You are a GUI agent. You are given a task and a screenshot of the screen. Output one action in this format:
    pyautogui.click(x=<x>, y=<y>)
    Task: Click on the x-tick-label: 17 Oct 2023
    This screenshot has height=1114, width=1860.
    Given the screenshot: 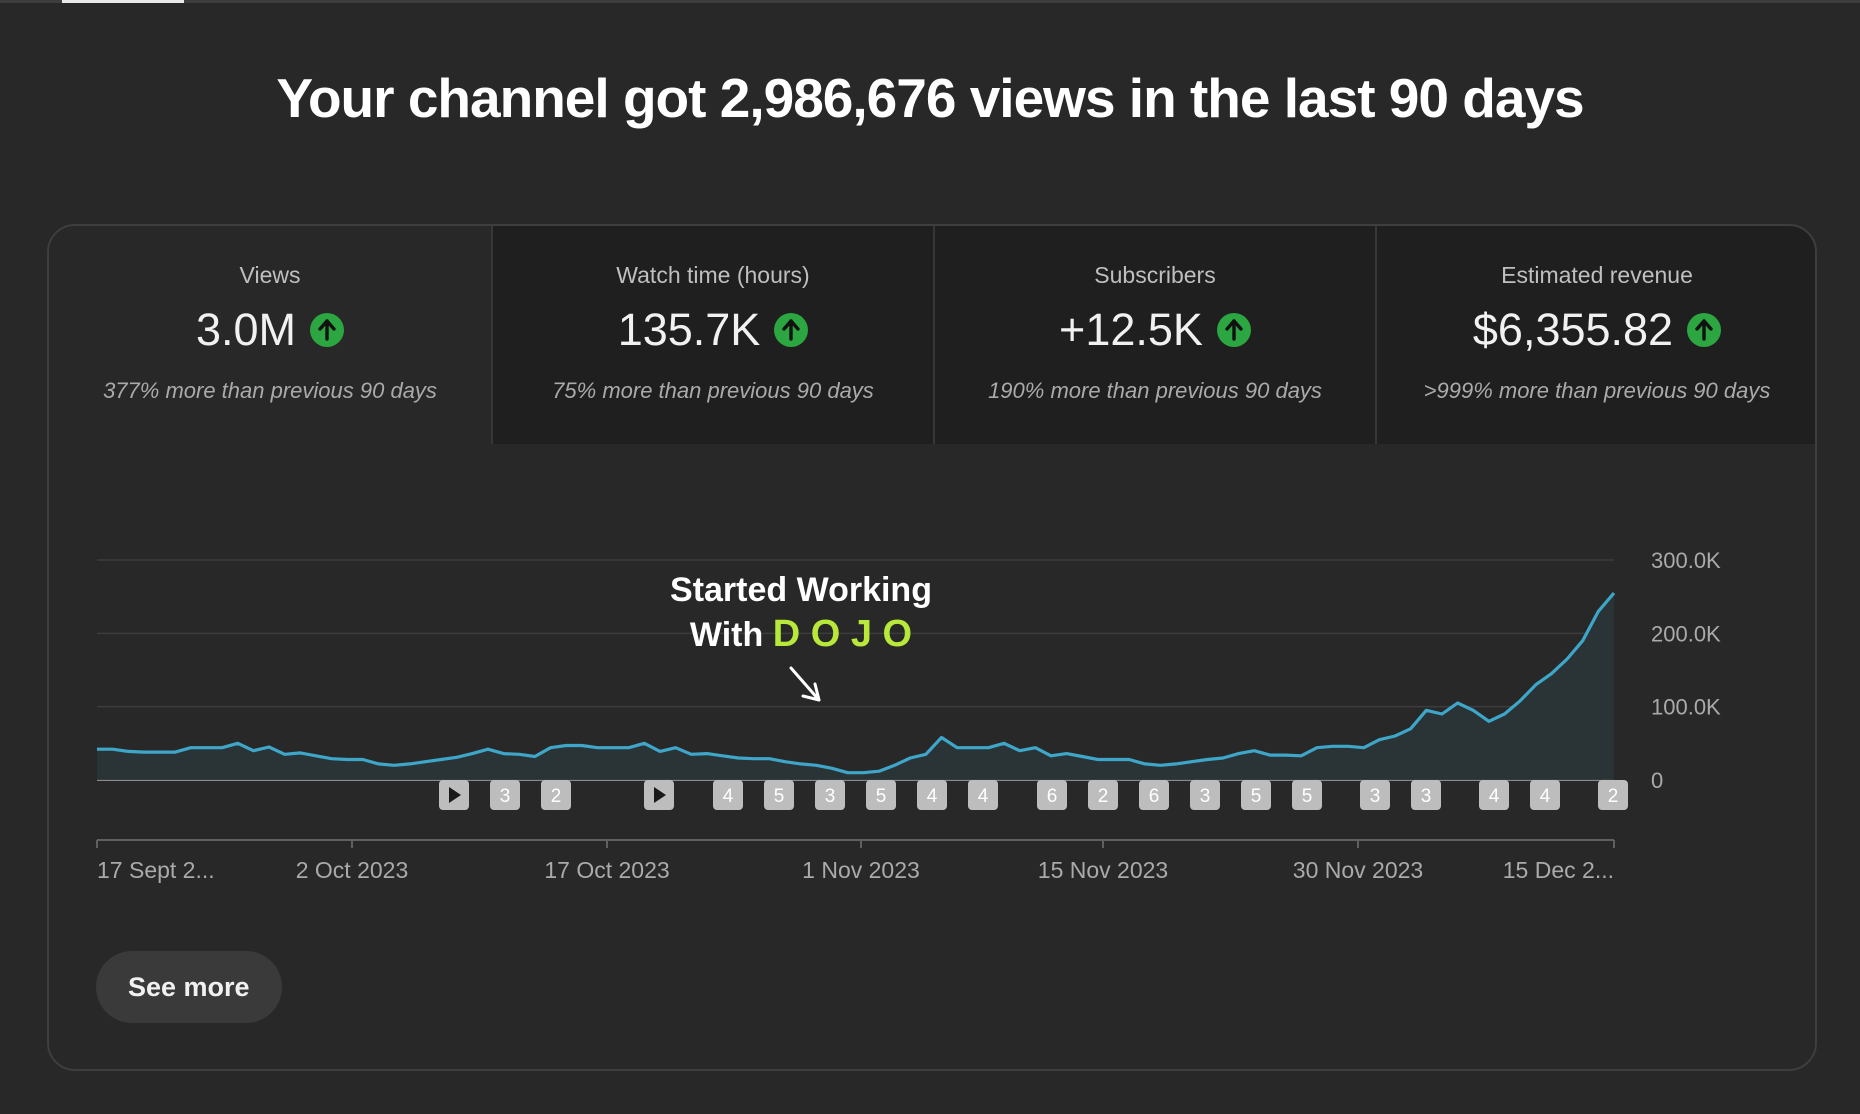 What is the action you would take?
    pyautogui.click(x=606, y=870)
    